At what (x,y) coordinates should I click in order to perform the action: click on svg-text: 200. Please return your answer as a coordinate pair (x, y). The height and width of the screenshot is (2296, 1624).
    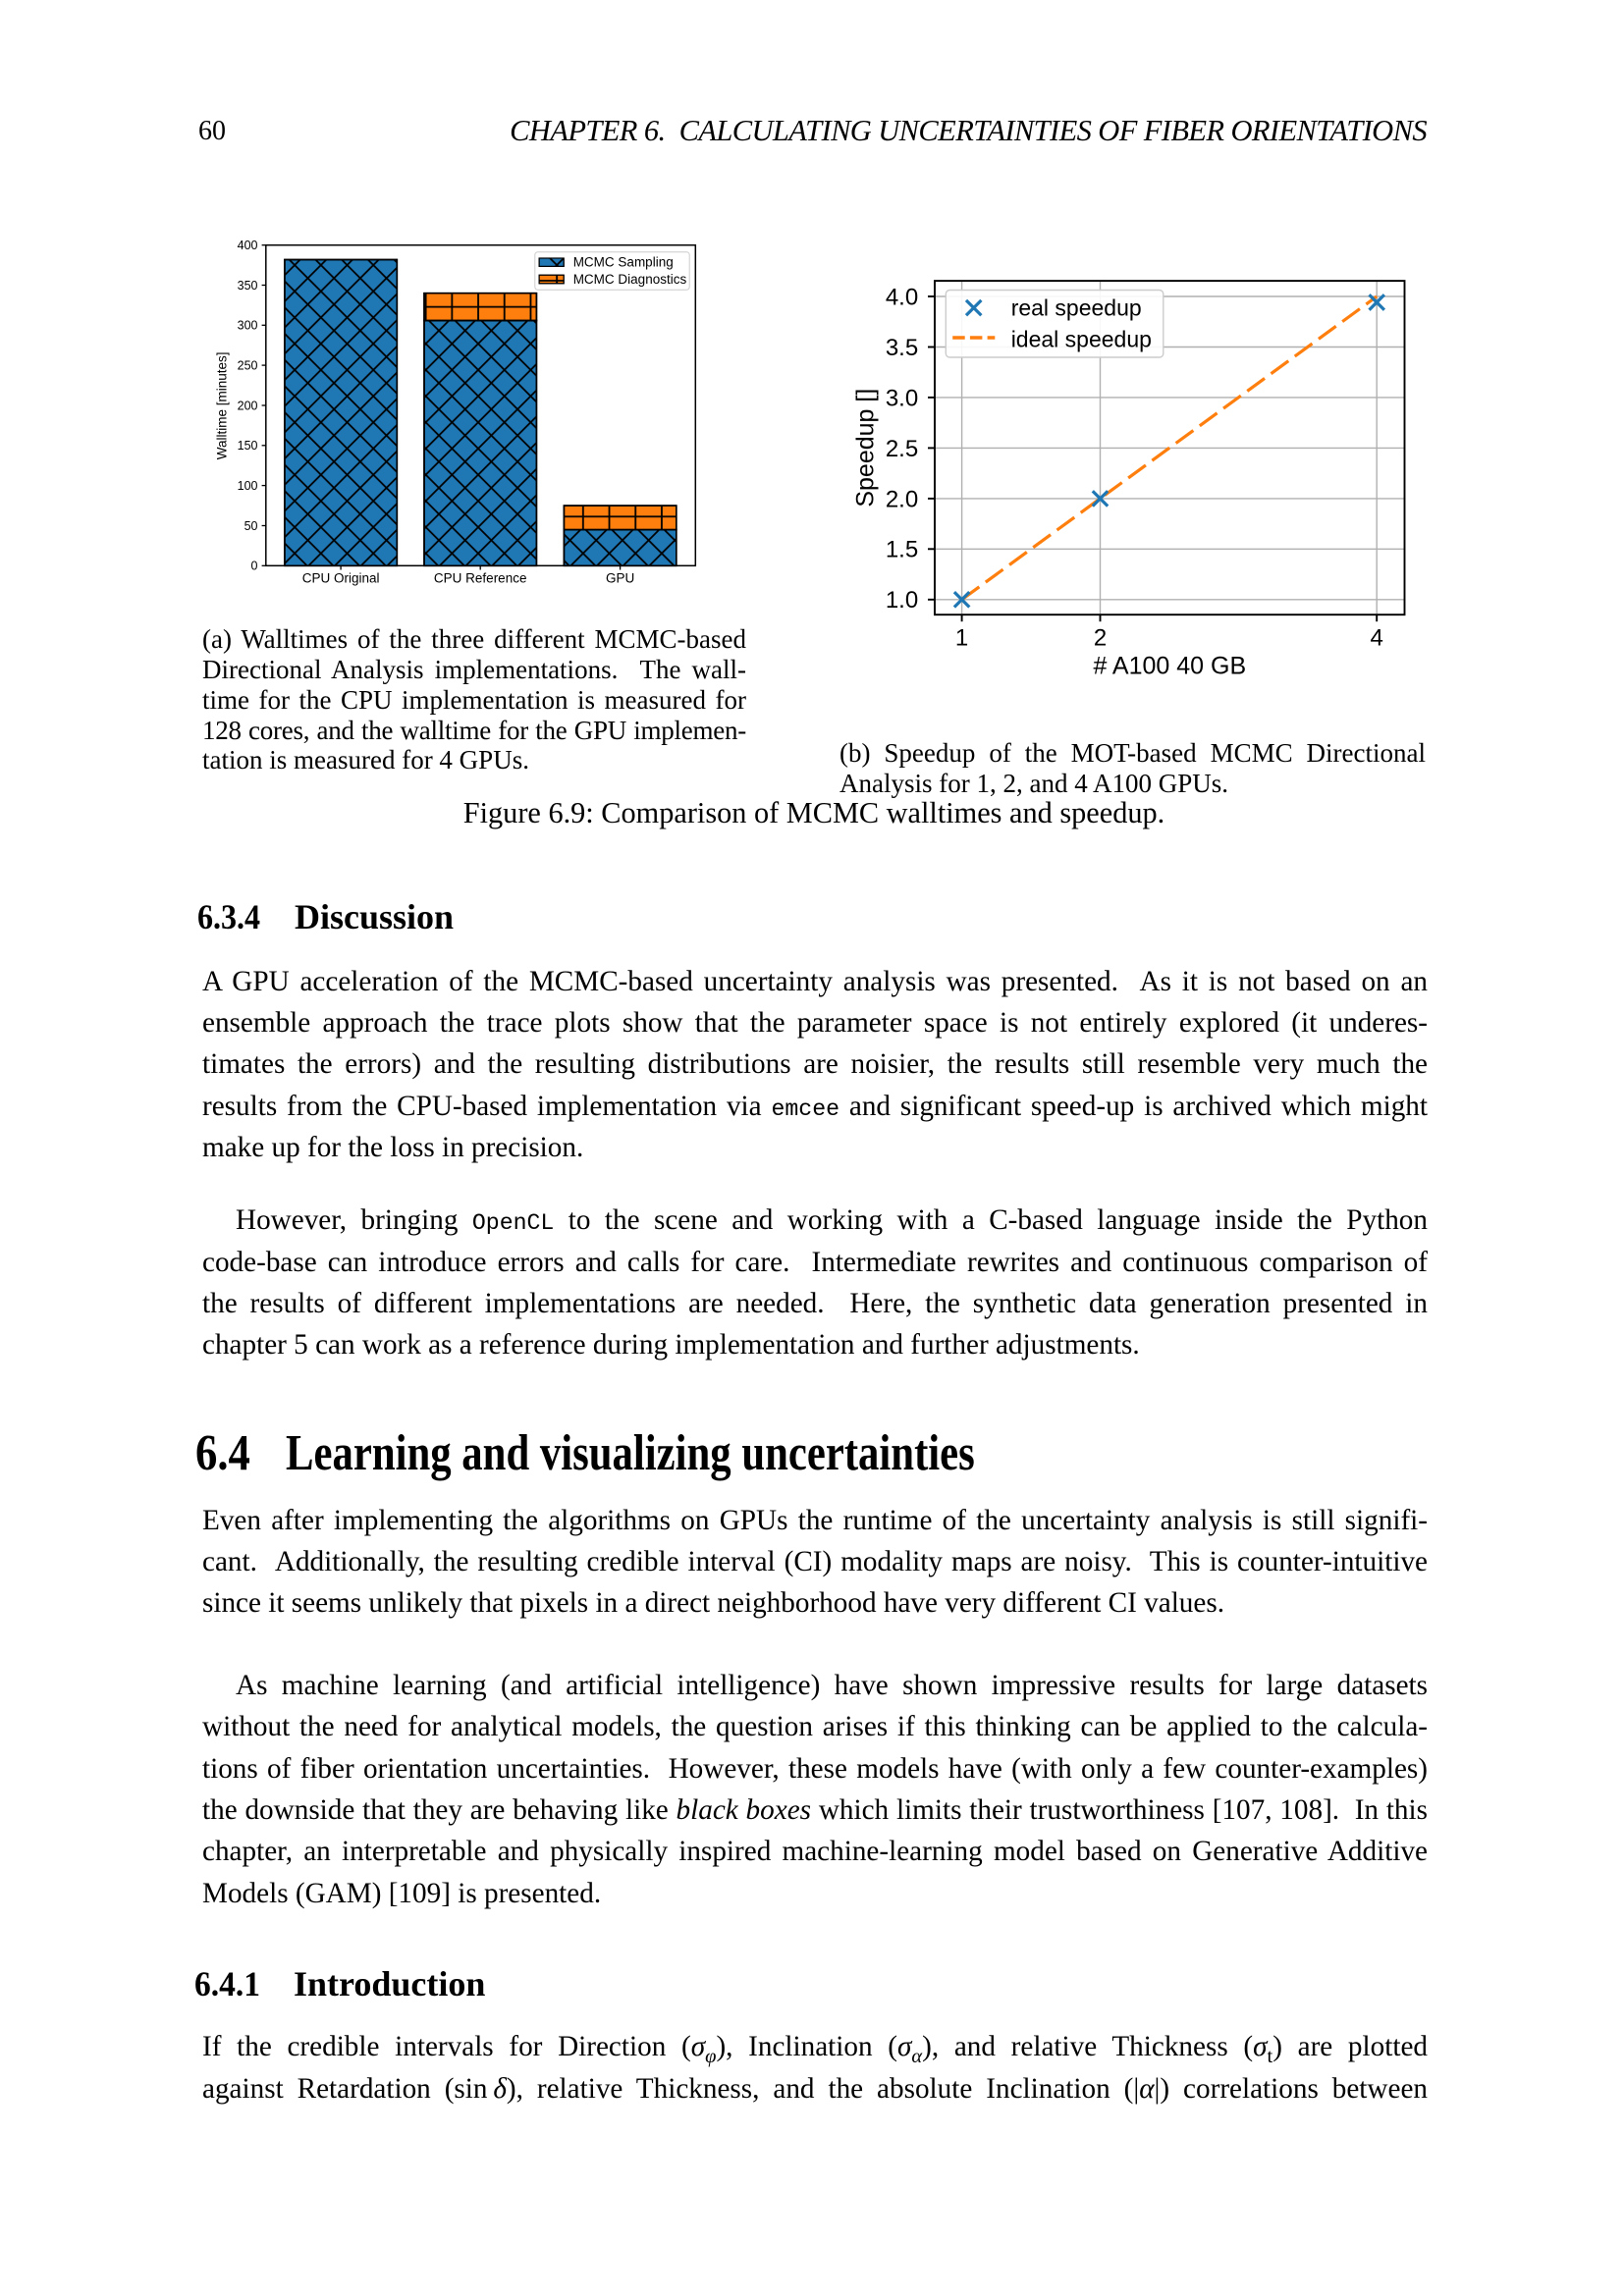
    Looking at the image, I should click on (248, 405).